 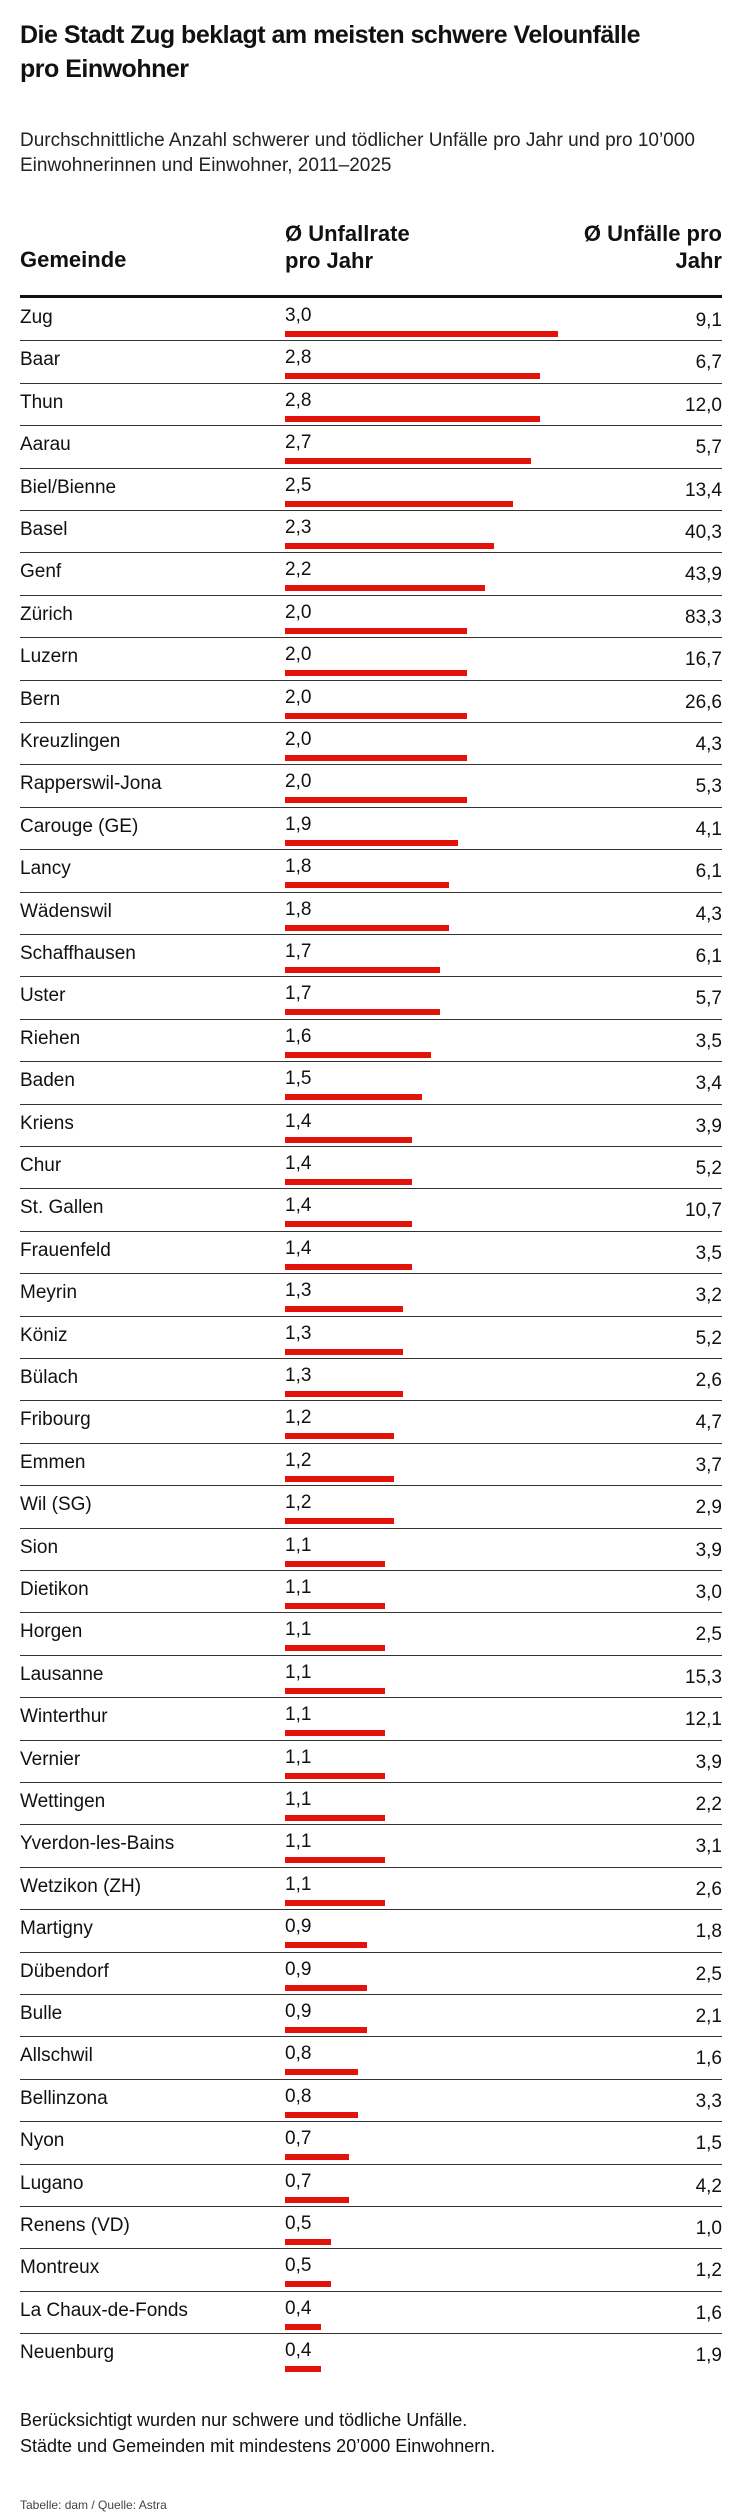 I want to click on value-label: 1,2, so click(x=298, y=1460).